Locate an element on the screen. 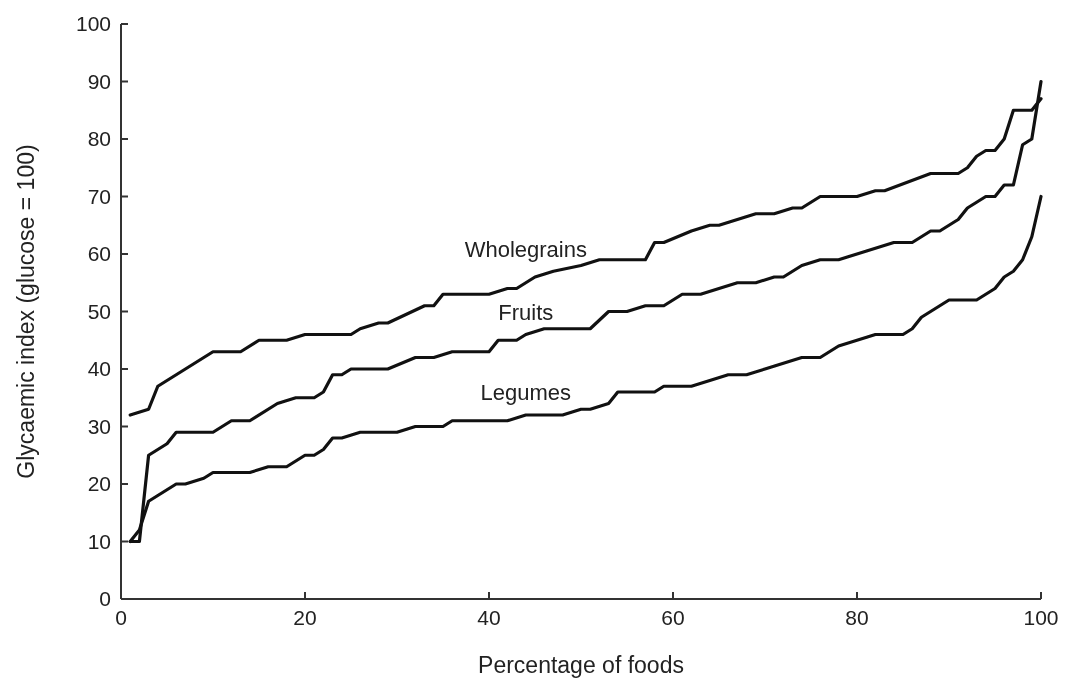 The width and height of the screenshot is (1067, 691). y-tick-label: 20 is located at coordinates (99, 484).